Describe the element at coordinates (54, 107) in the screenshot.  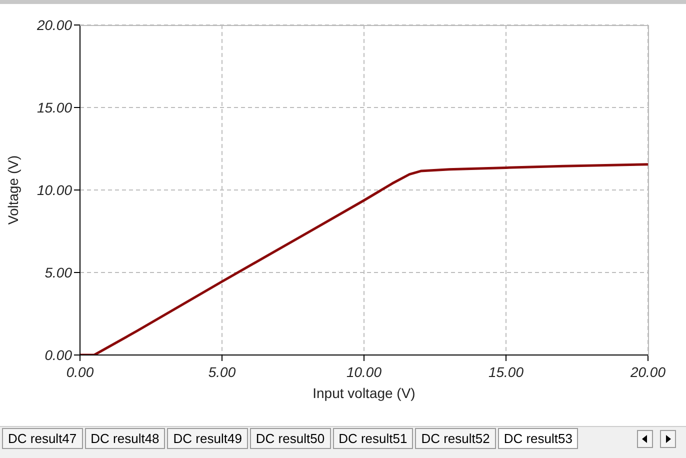
I see `y-tick-label: 15.00` at that location.